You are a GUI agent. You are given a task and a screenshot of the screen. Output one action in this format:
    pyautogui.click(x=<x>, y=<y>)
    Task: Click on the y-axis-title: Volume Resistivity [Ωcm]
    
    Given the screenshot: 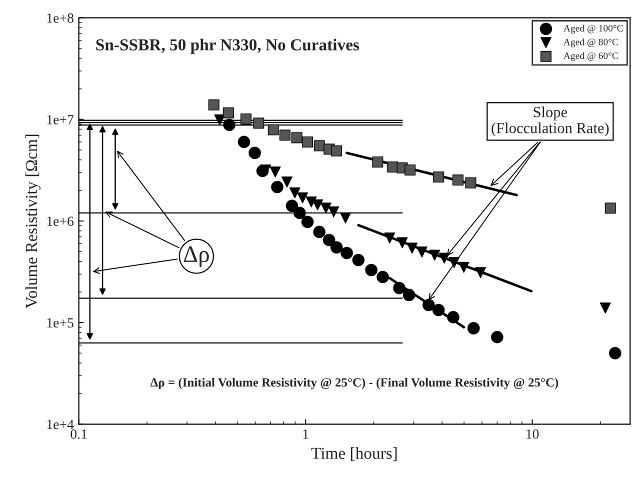 What is the action you would take?
    pyautogui.click(x=33, y=221)
    